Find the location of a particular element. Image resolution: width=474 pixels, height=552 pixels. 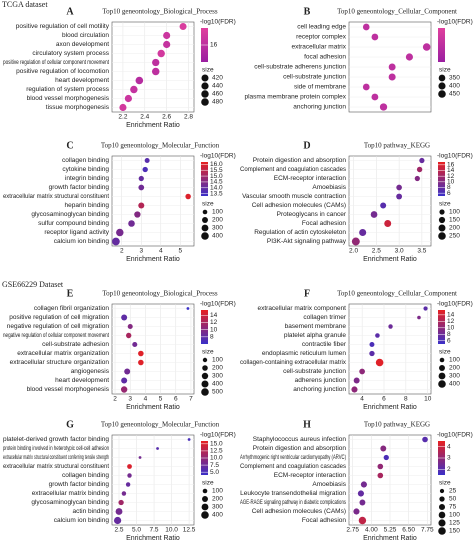

category-label: heparin binding is located at coordinates (87, 205).